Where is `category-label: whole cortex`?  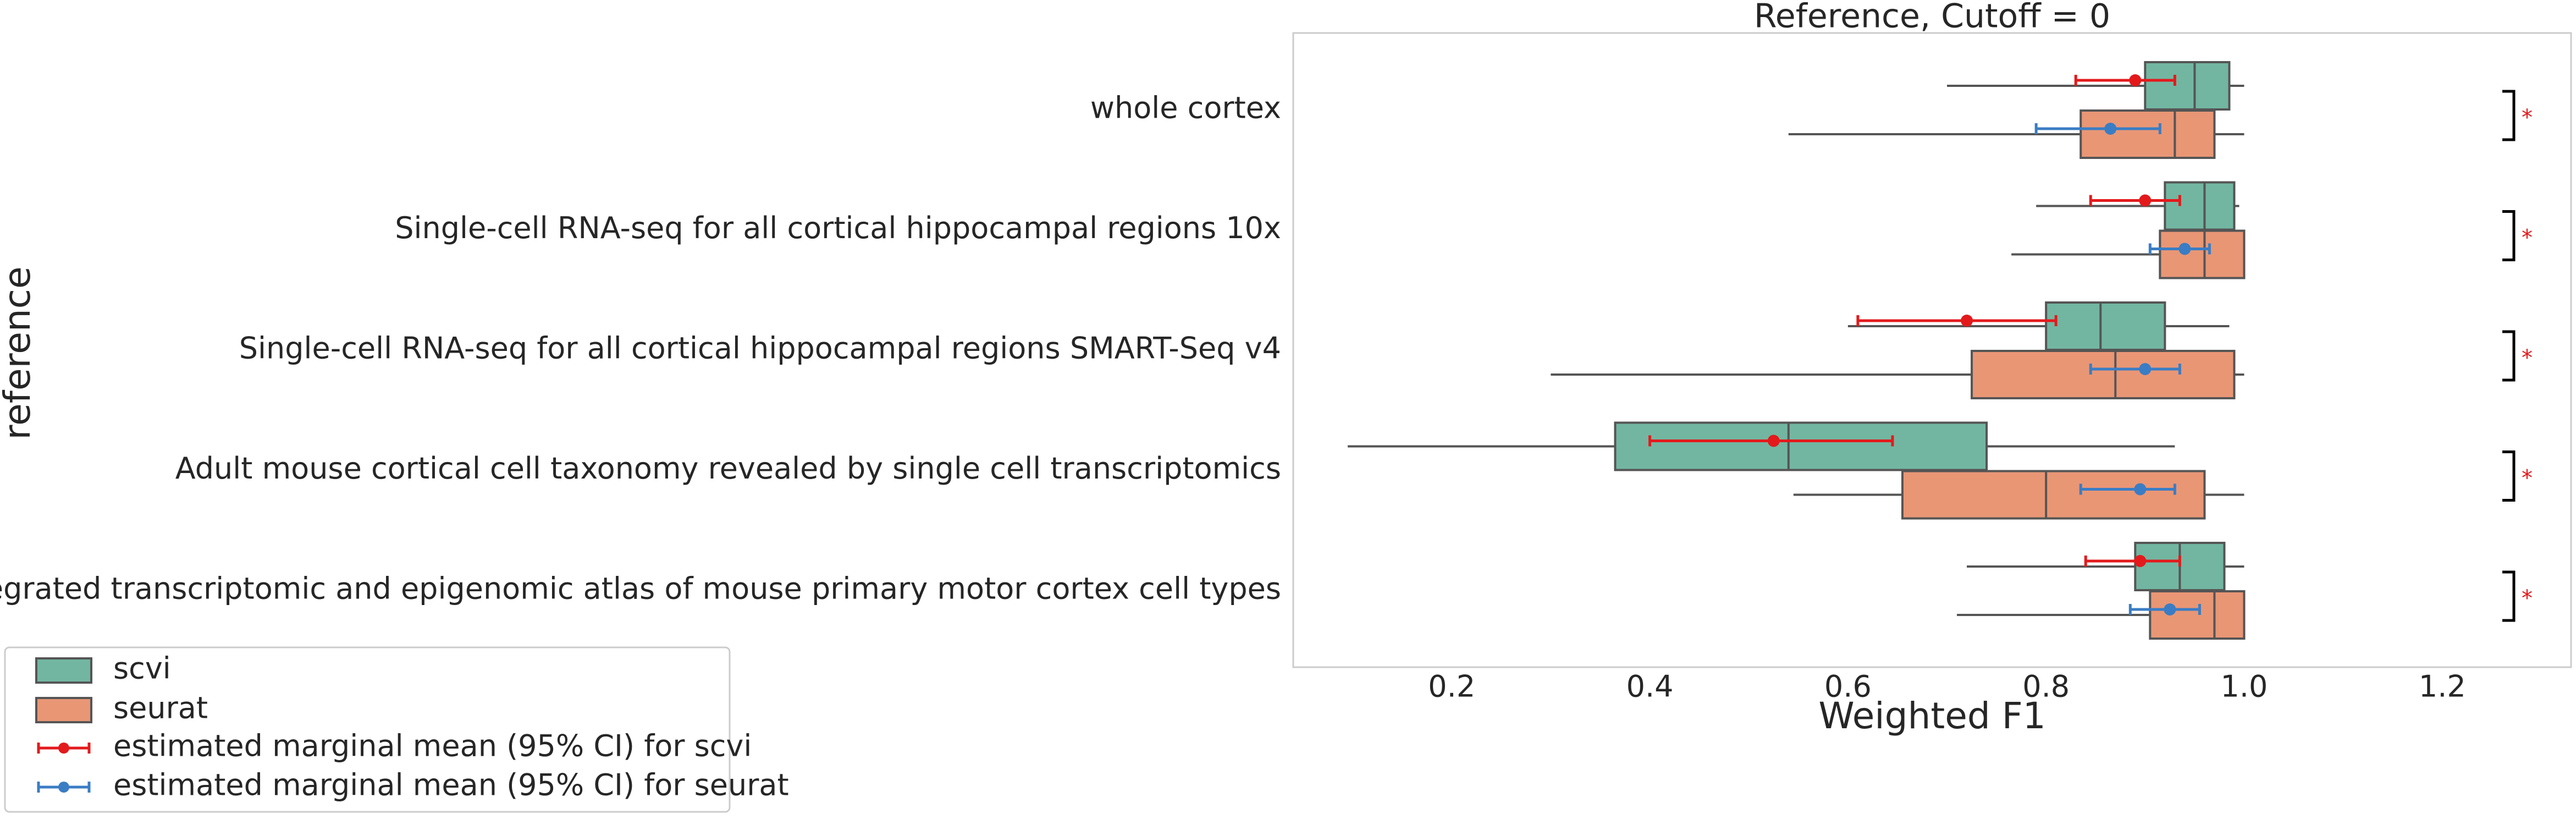 category-label: whole cortex is located at coordinates (1185, 108).